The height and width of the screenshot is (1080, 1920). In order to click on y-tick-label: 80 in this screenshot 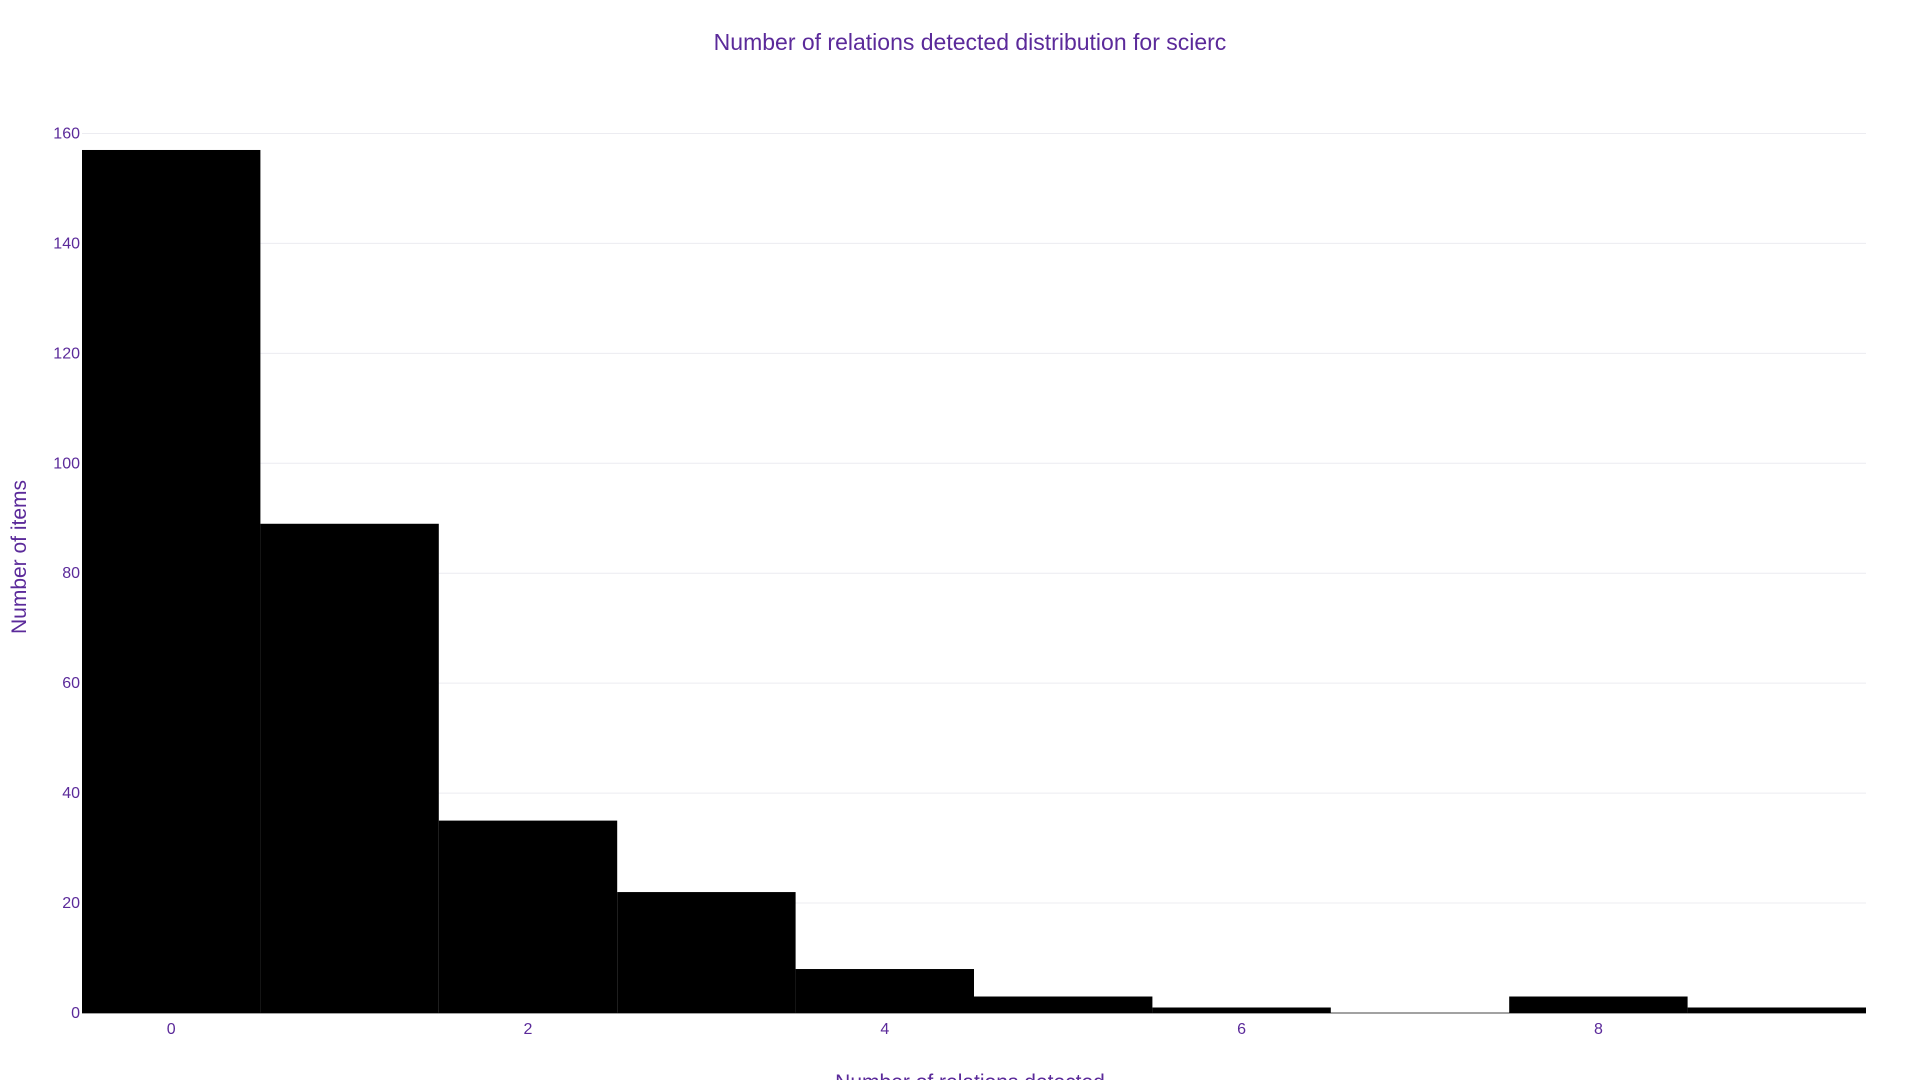, I will do `click(71, 573)`.